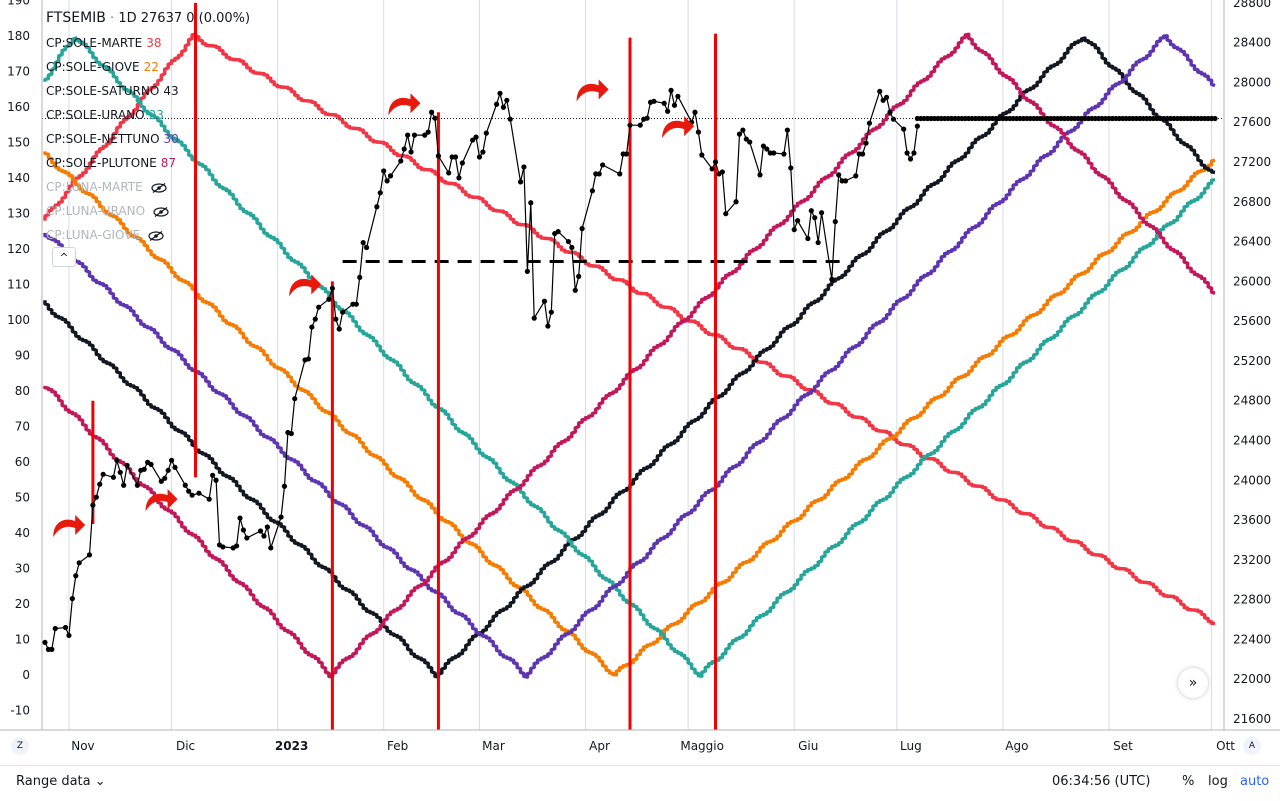 The image size is (1280, 801). I want to click on right-tick-label: 26800, so click(1252, 202).